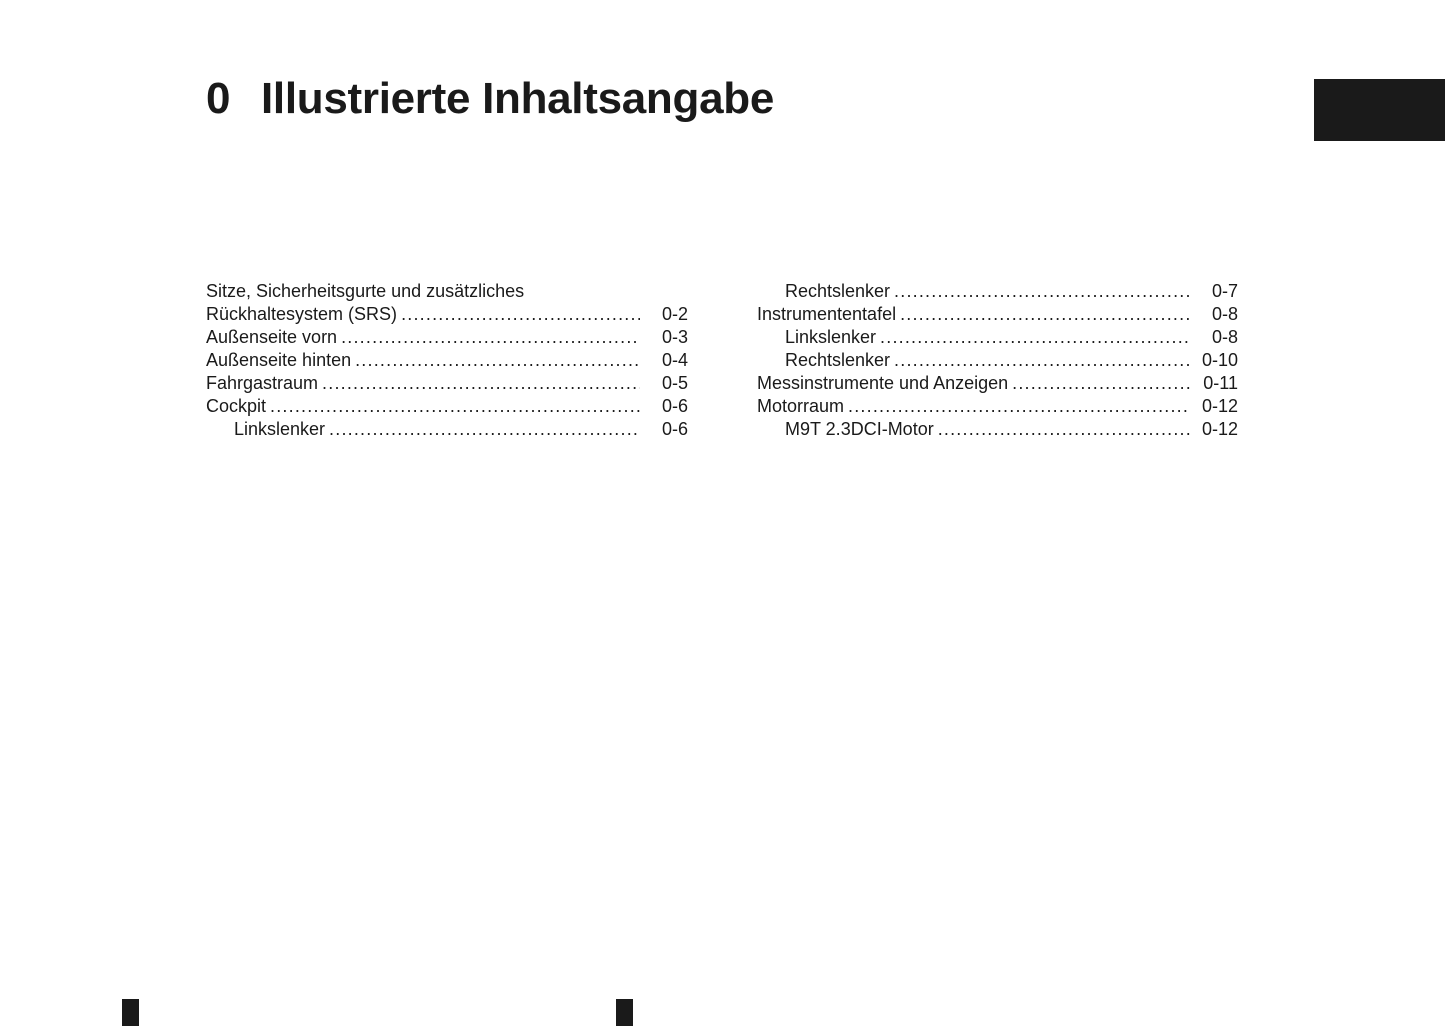 The height and width of the screenshot is (1026, 1445). What do you see at coordinates (883, 383) in the screenshot?
I see `toc-entry-label: Messinstrumente und Anzeigen` at bounding box center [883, 383].